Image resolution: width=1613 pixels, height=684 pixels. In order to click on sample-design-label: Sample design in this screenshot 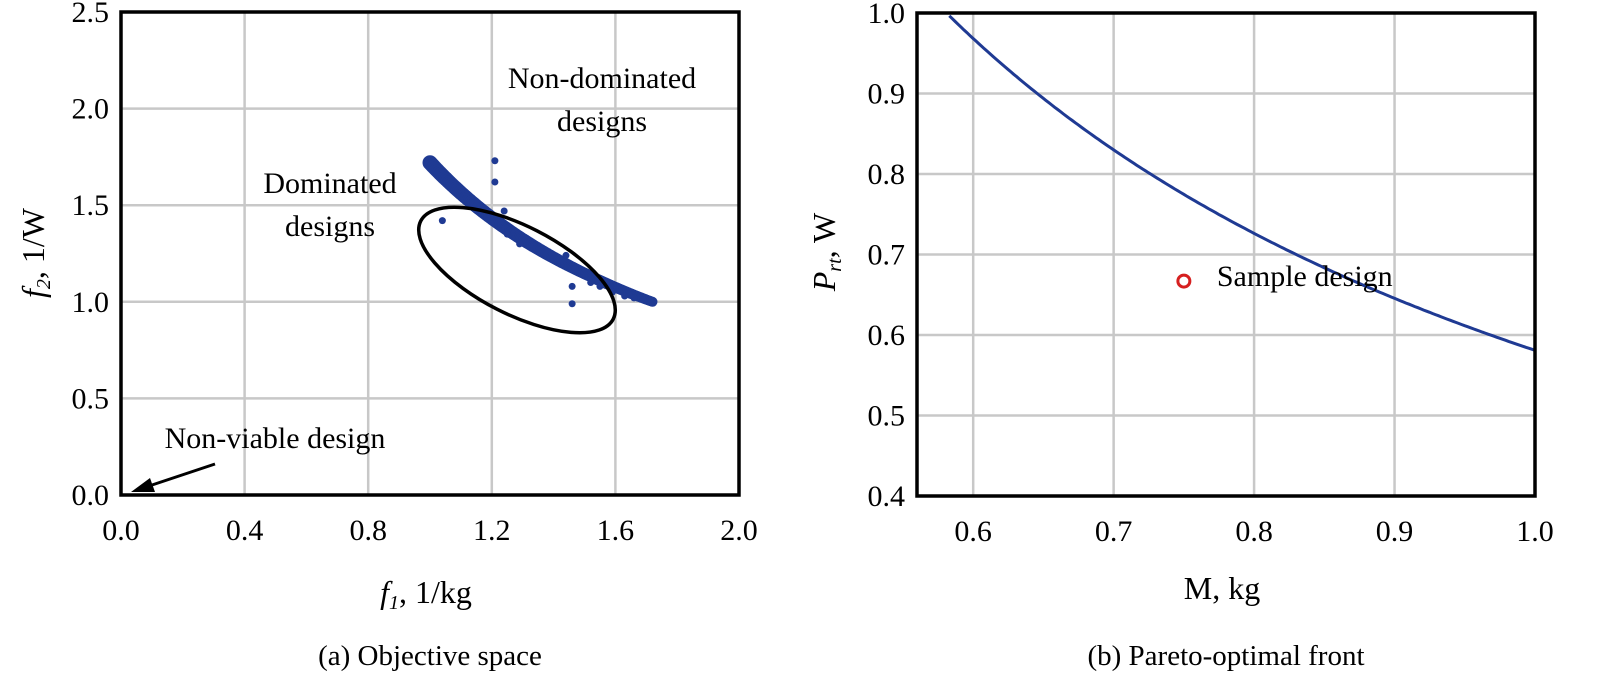, I will do `click(1305, 276)`.